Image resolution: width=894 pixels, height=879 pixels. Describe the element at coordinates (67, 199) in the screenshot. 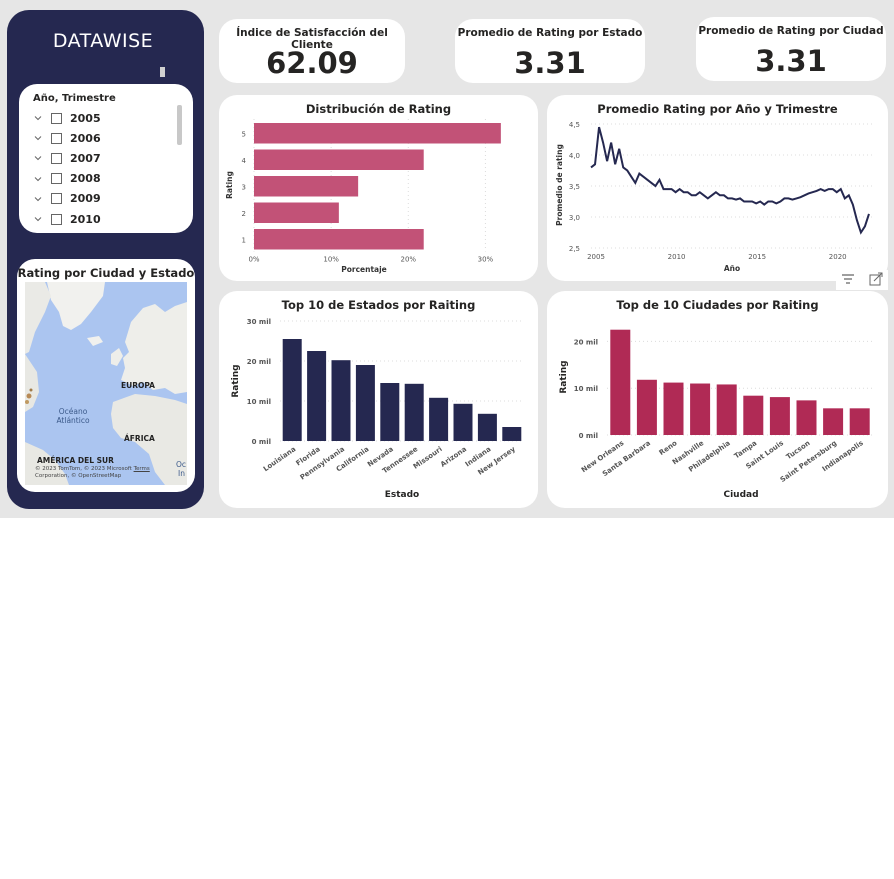

I see `slicer-item-2009: 2009` at that location.